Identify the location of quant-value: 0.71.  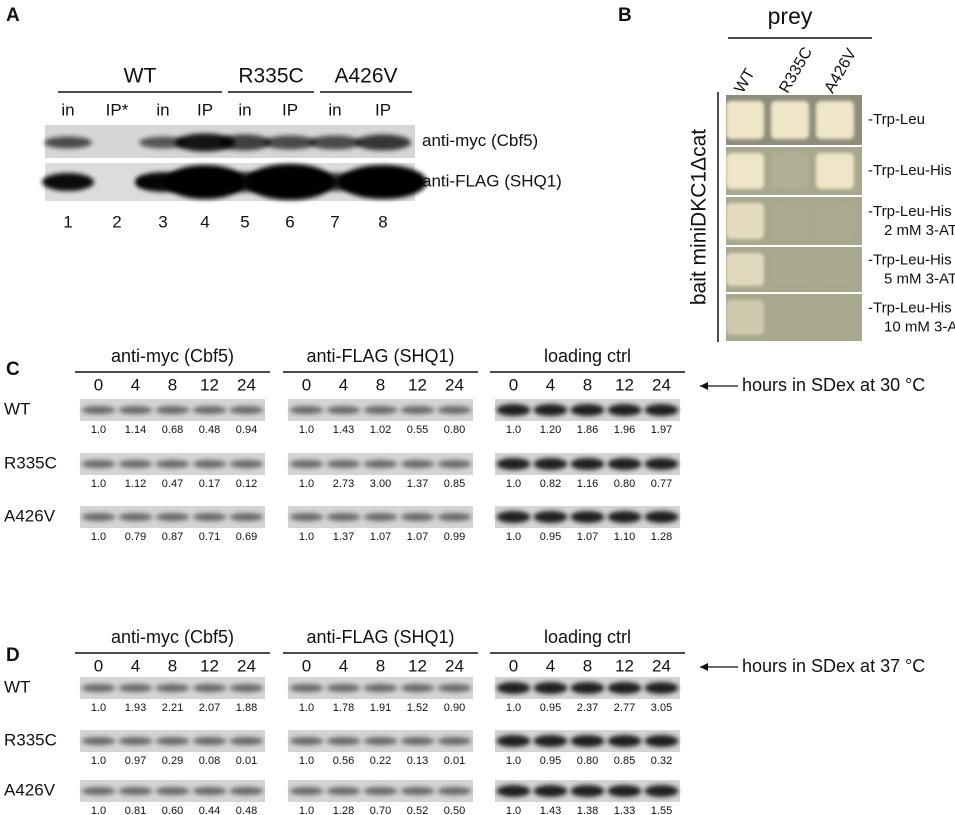
(209, 537).